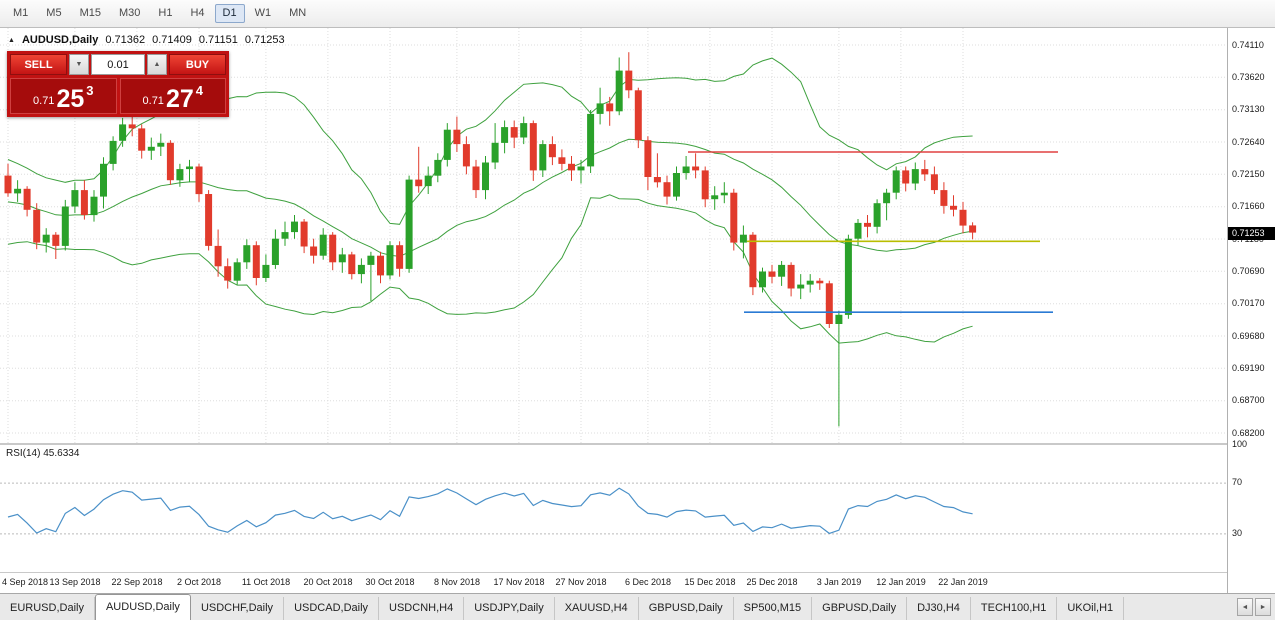 Image resolution: width=1275 pixels, height=620 pixels. I want to click on sell-price-pips: 25, so click(70, 98).